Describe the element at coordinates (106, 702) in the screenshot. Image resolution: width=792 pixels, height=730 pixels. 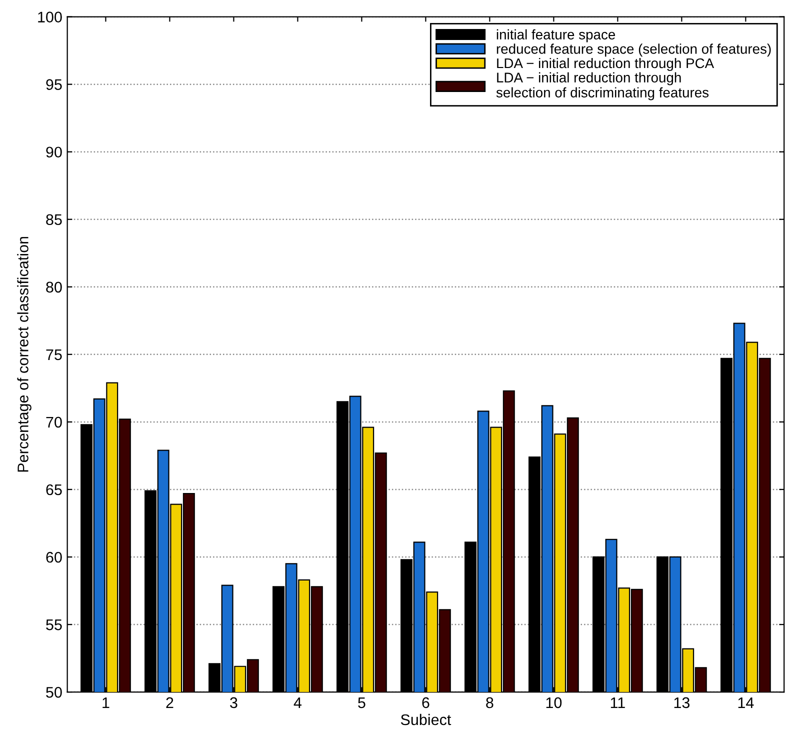
I see `x-tick-label: 1` at that location.